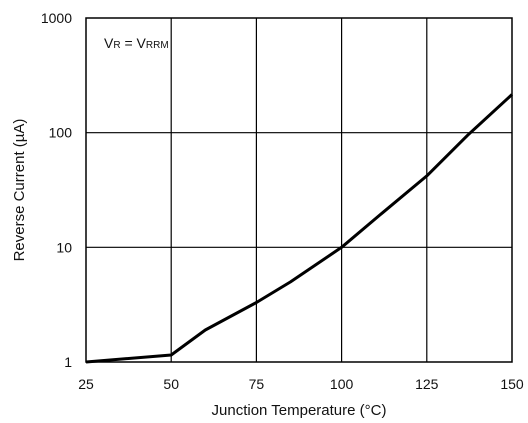  What do you see at coordinates (61, 133) in the screenshot?
I see `y-tick-label: 100` at bounding box center [61, 133].